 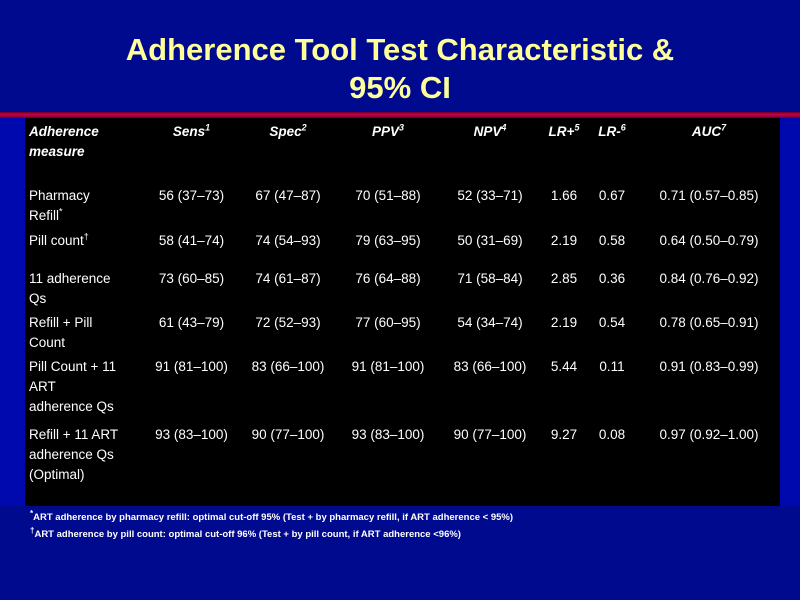 What do you see at coordinates (609, 131) in the screenshot?
I see `column-header-label: LR-` at bounding box center [609, 131].